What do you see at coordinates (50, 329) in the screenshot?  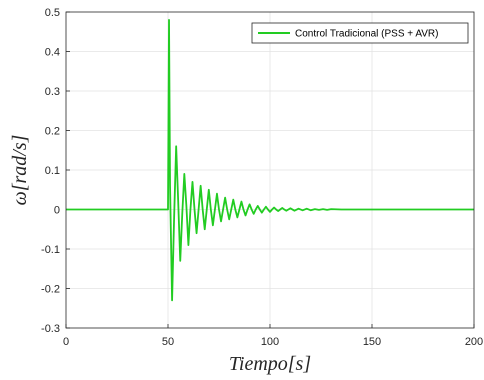 I see `y-tick-label: -0.3` at bounding box center [50, 329].